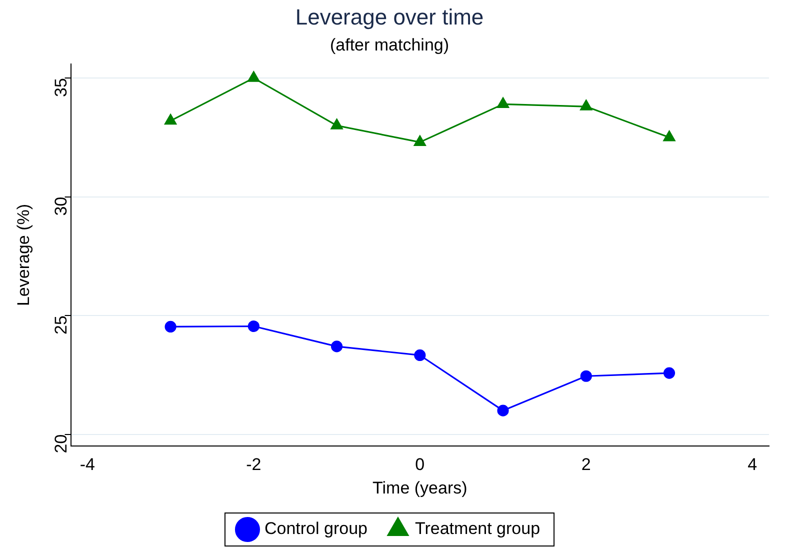 This screenshot has height=560, width=789. I want to click on x-tick-label: -4, so click(87, 464).